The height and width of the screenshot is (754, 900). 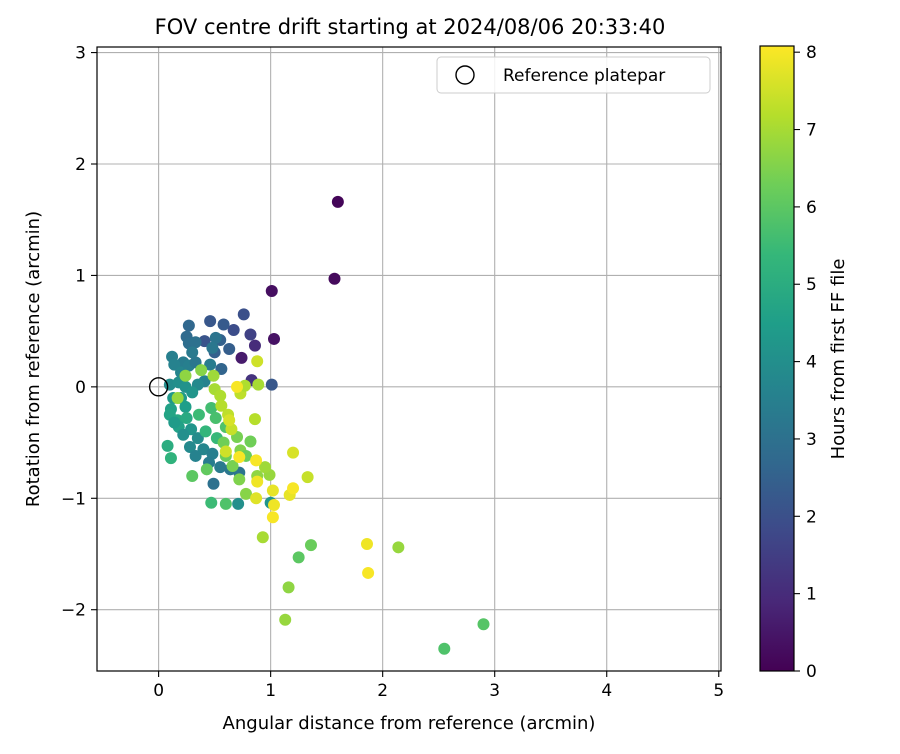 What do you see at coordinates (382, 691) in the screenshot?
I see `x-tick-label: 2` at bounding box center [382, 691].